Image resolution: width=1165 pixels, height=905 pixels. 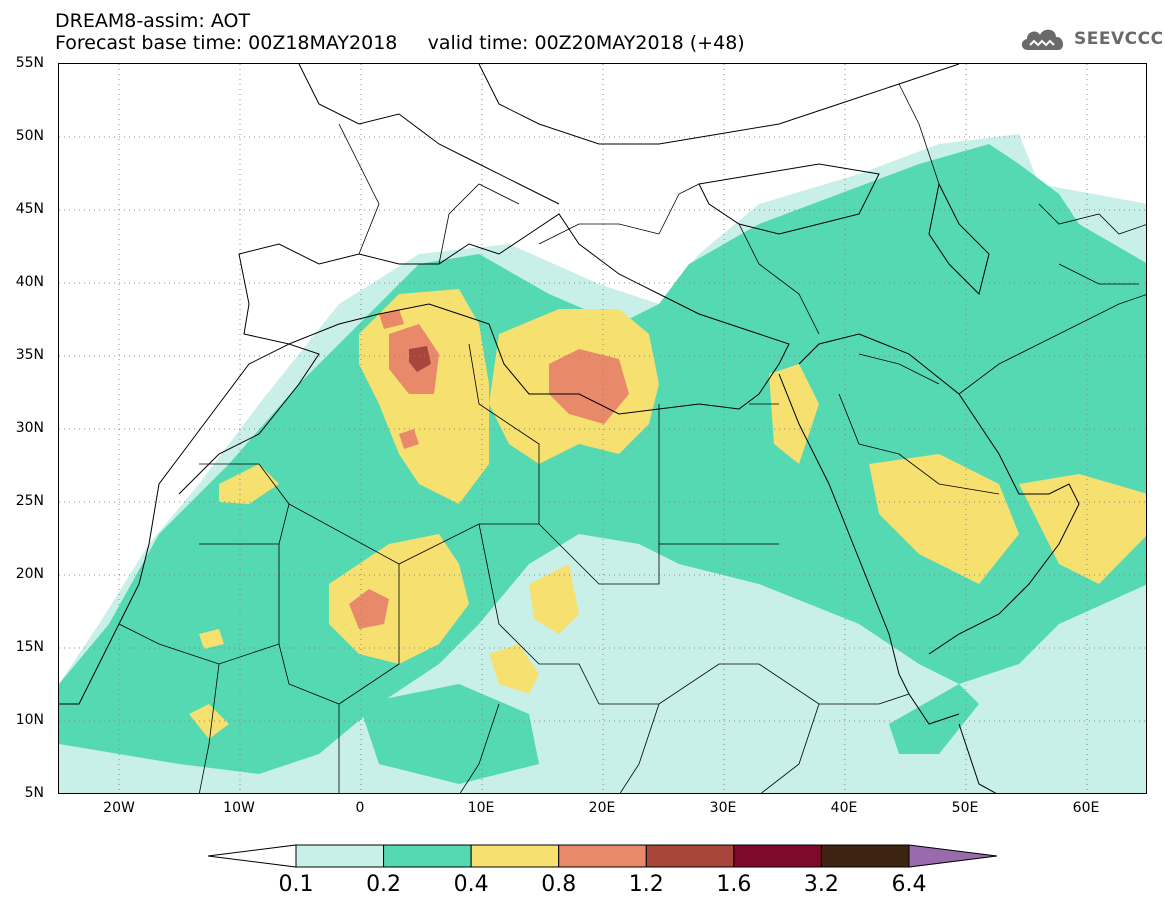 I want to click on lat-label: 30N, so click(x=29, y=428).